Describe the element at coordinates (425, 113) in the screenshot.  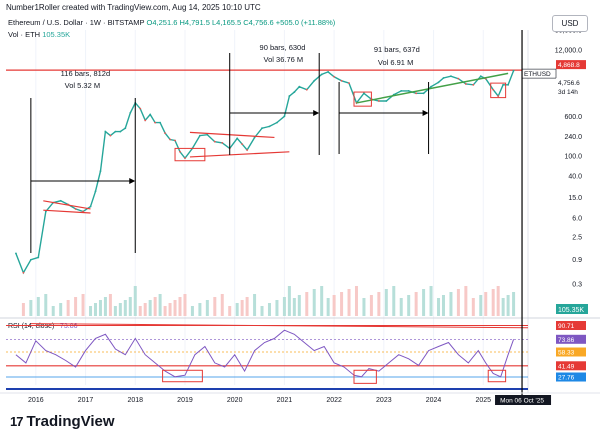
I see `measure-arrow-head` at that location.